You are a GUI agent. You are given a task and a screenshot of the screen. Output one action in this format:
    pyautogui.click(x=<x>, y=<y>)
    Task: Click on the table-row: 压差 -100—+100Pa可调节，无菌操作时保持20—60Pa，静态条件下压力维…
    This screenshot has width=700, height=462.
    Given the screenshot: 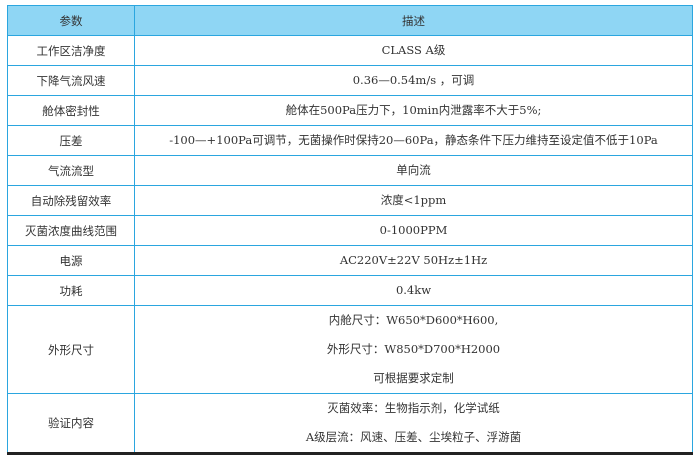 What is the action you would take?
    pyautogui.click(x=350, y=140)
    